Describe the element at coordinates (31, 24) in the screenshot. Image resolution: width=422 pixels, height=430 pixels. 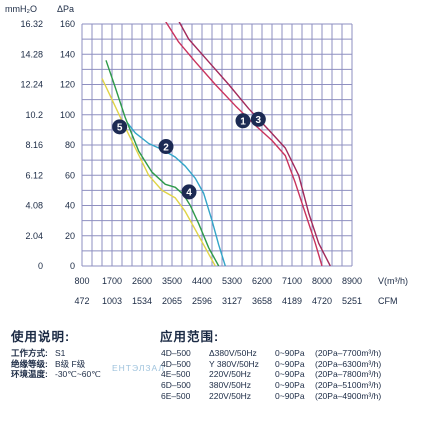
I see `y-tick-mmh2o: 16.32` at that location.